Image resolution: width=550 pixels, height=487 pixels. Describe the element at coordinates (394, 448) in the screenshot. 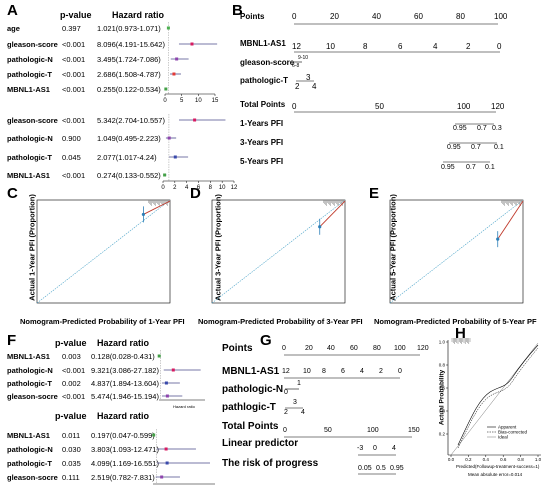

I see `nomo-g-lp-tick: 4` at that location.